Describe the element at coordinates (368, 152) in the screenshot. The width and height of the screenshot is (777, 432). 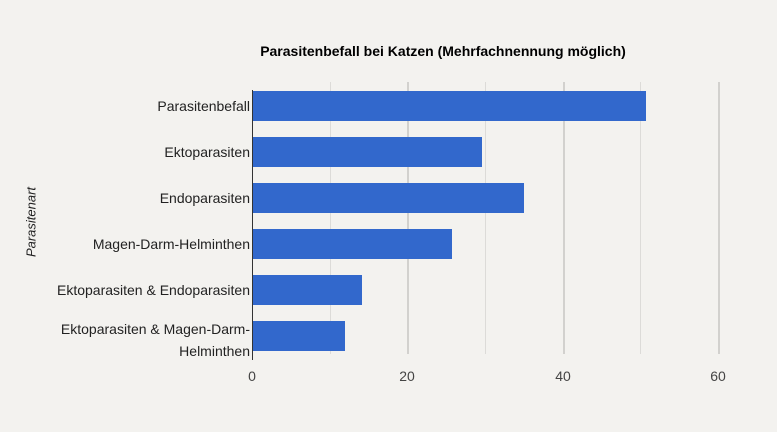
I see `bar-ektoparasiten` at that location.